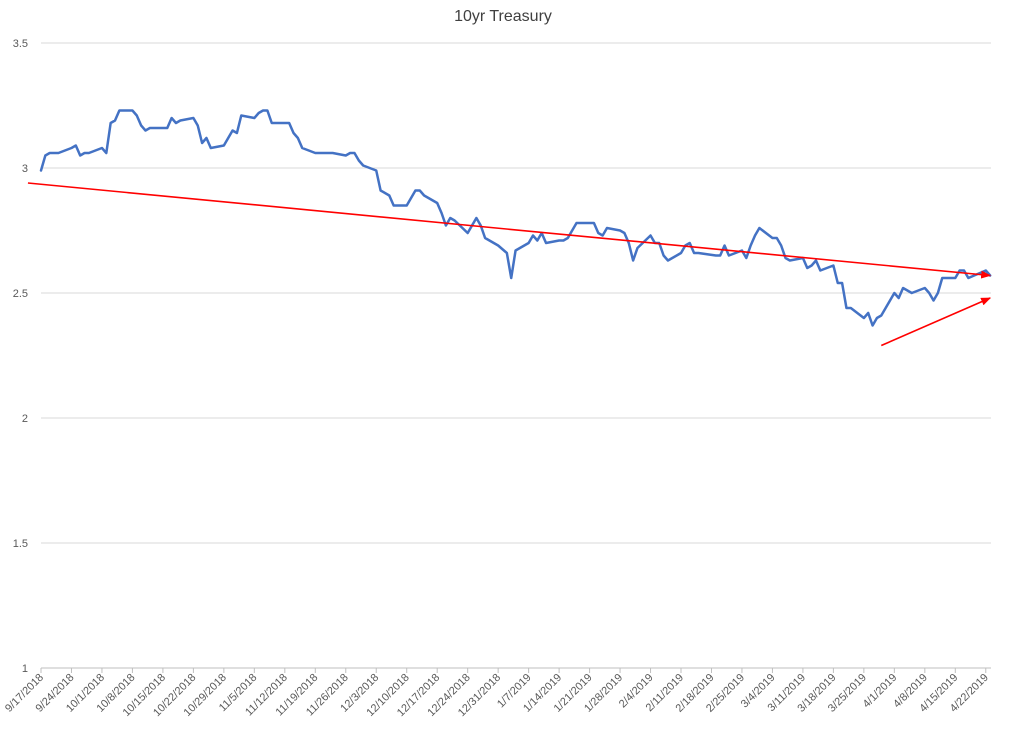 This screenshot has width=1015, height=735. I want to click on y-axis: 1 1.5 2 2.5 3 3.5, so click(20, 356).